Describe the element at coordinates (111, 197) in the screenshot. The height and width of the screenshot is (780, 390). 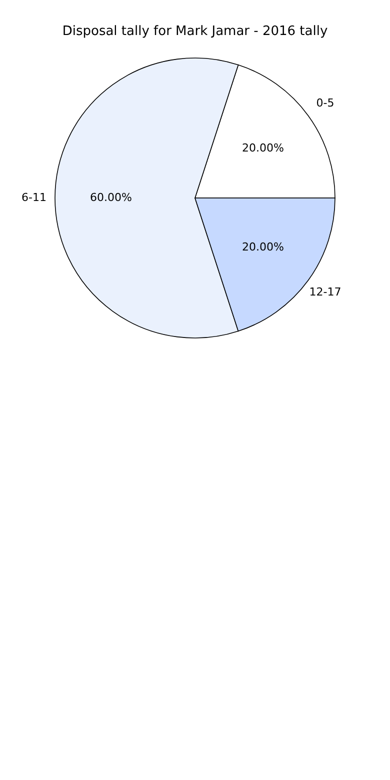
I see `data-label: 60.00%` at that location.